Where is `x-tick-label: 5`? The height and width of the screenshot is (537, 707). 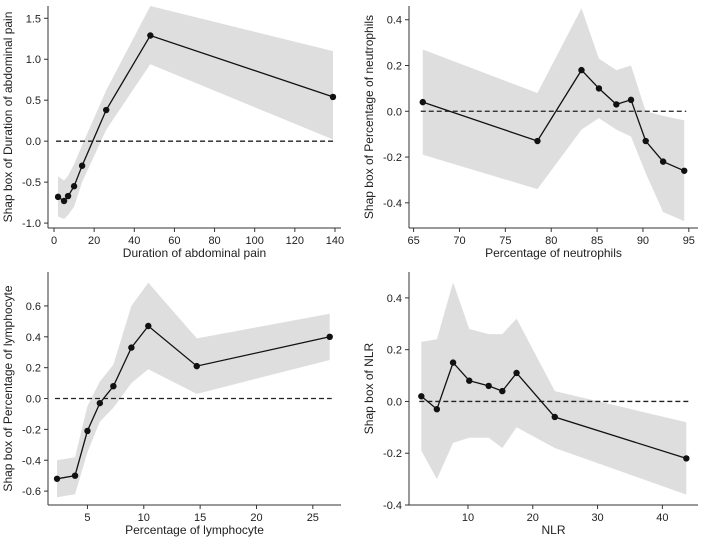
x-tick-label: 5 is located at coordinates (87, 518).